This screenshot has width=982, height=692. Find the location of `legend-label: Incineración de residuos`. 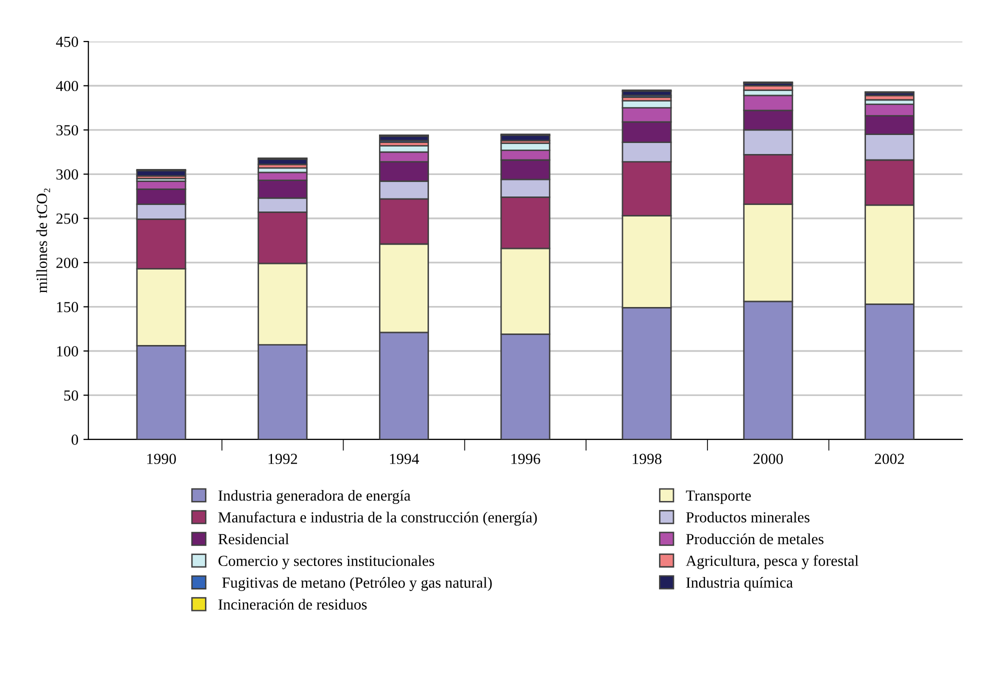

legend-label: Incineración de residuos is located at coordinates (292, 604).